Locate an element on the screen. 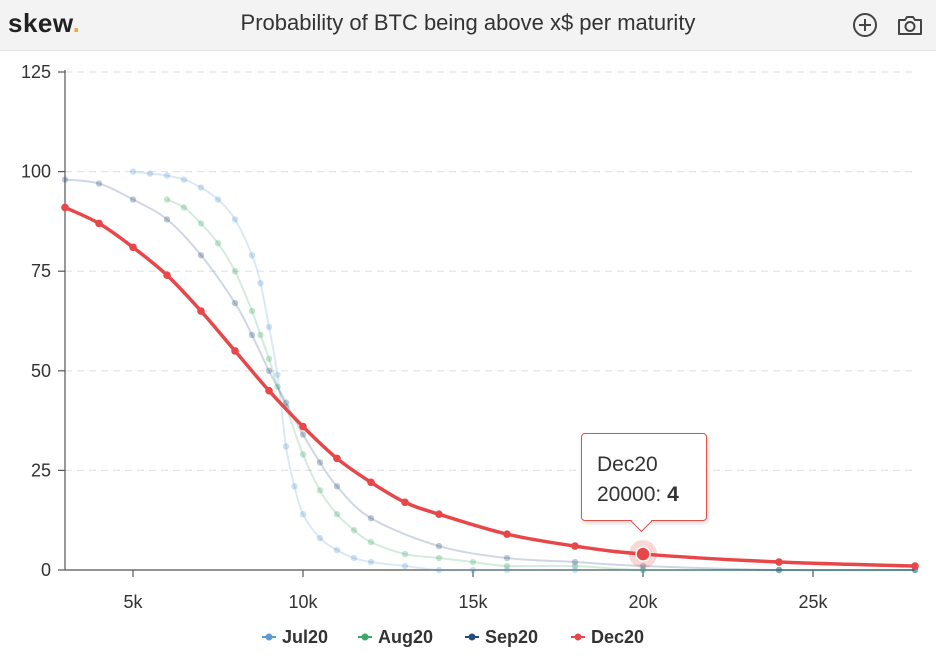 The width and height of the screenshot is (936, 664). y-tick-label: 0 is located at coordinates (46, 570).